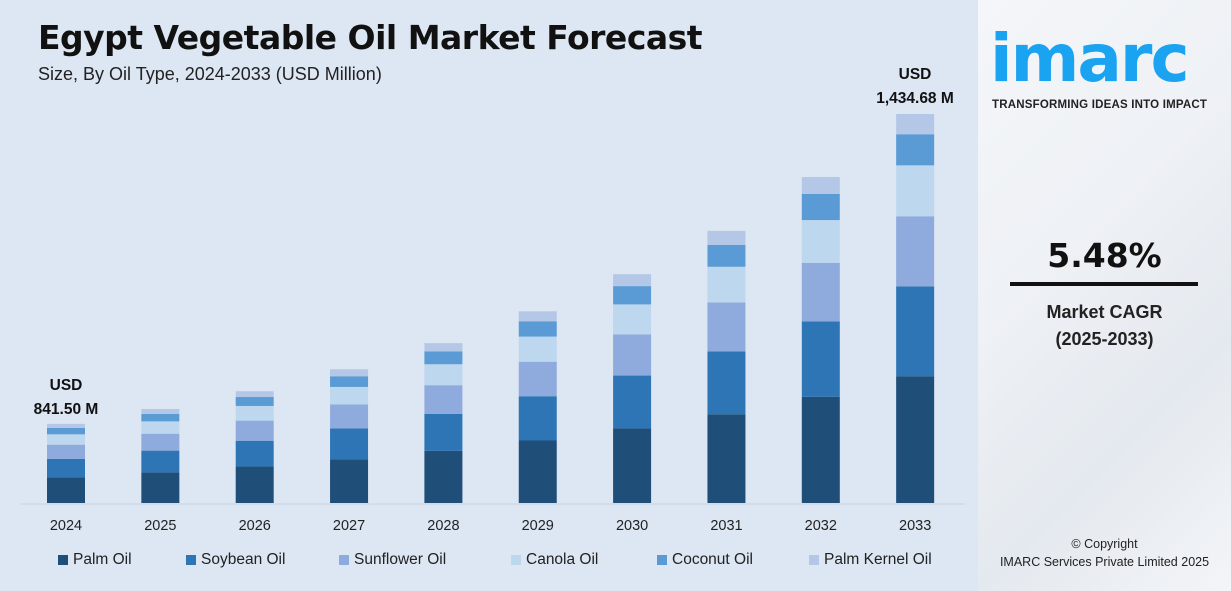  What do you see at coordinates (160, 427) in the screenshot?
I see `bar-segment-canola-oil-2025` at bounding box center [160, 427].